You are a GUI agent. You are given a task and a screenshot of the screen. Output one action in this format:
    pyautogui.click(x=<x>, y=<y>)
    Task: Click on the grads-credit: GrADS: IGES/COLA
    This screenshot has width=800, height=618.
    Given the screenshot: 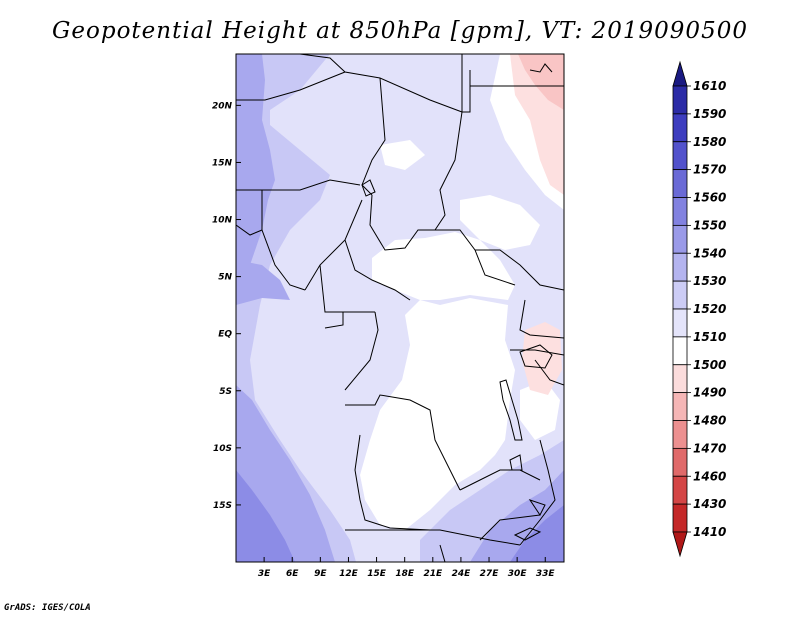 What is the action you would take?
    pyautogui.click(x=47, y=608)
    